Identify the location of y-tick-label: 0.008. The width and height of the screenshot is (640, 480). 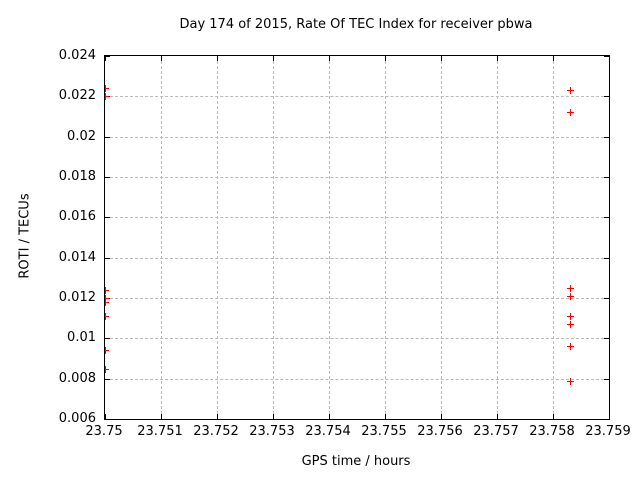
(77, 378).